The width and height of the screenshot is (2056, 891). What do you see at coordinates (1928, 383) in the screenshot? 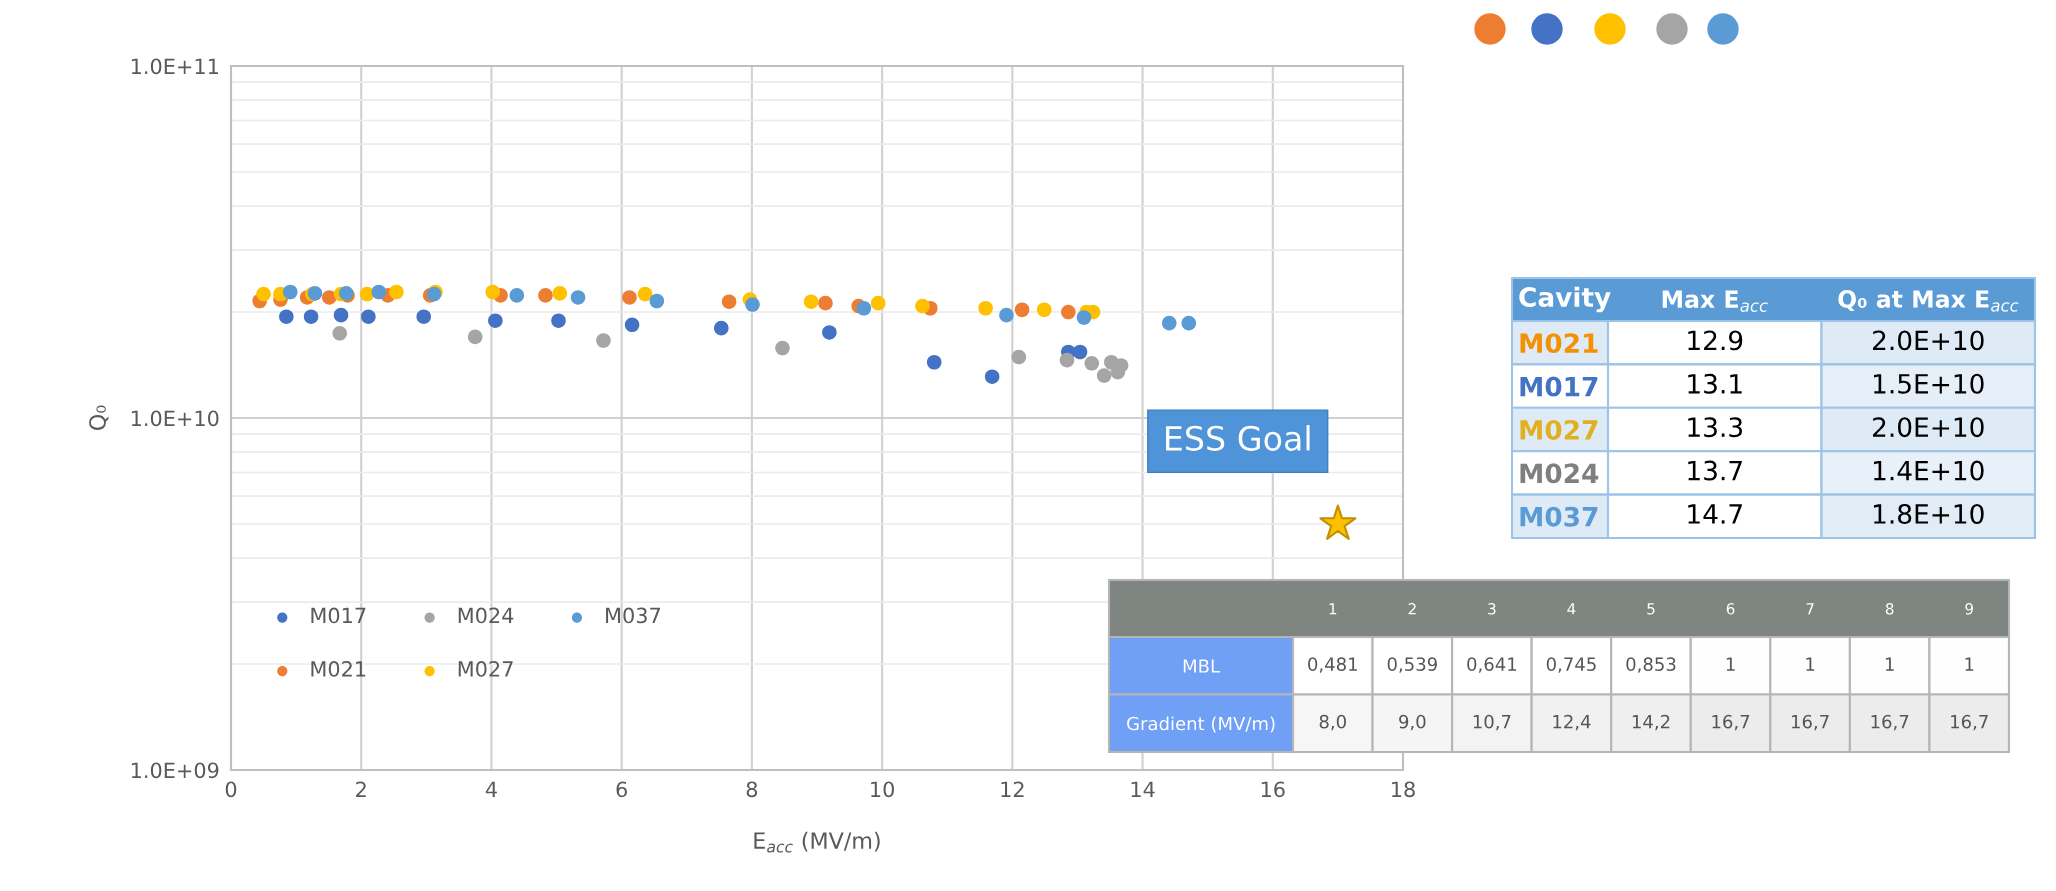
I see `data-label: 1.5E+10` at bounding box center [1928, 383].